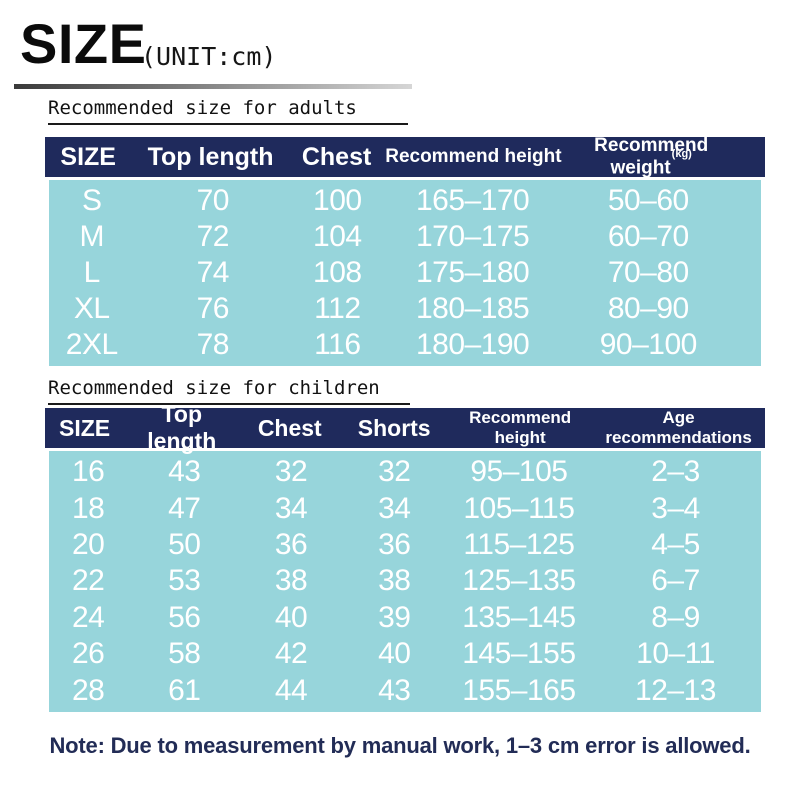 This screenshot has width=800, height=798. I want to click on table-row: 2XL 78 116 180–190 90–100, so click(405, 345).